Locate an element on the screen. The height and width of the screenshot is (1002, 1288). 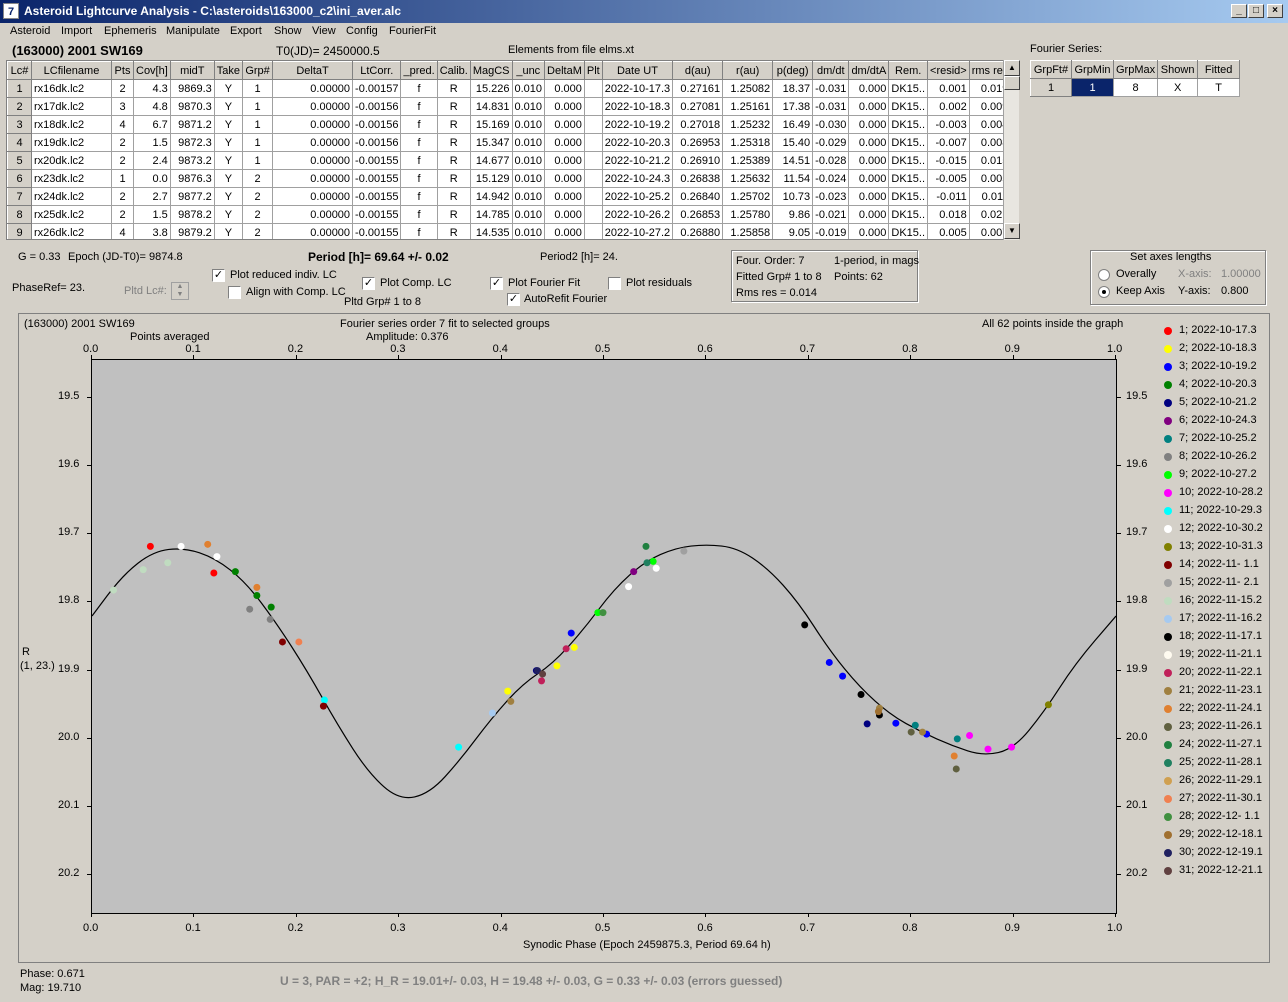
table-cell: 15.169 is located at coordinates (491, 124).